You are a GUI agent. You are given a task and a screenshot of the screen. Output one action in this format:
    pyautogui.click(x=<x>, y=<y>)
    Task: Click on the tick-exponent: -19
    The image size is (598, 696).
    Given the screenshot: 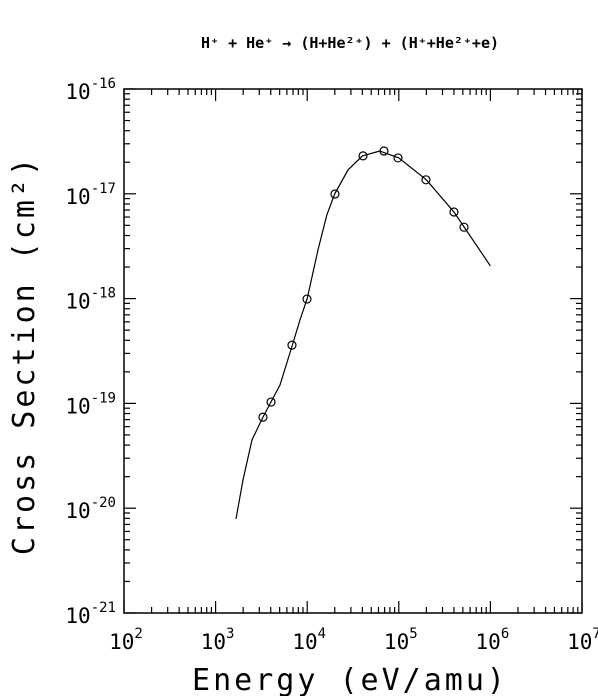 What is the action you would take?
    pyautogui.click(x=103, y=398)
    